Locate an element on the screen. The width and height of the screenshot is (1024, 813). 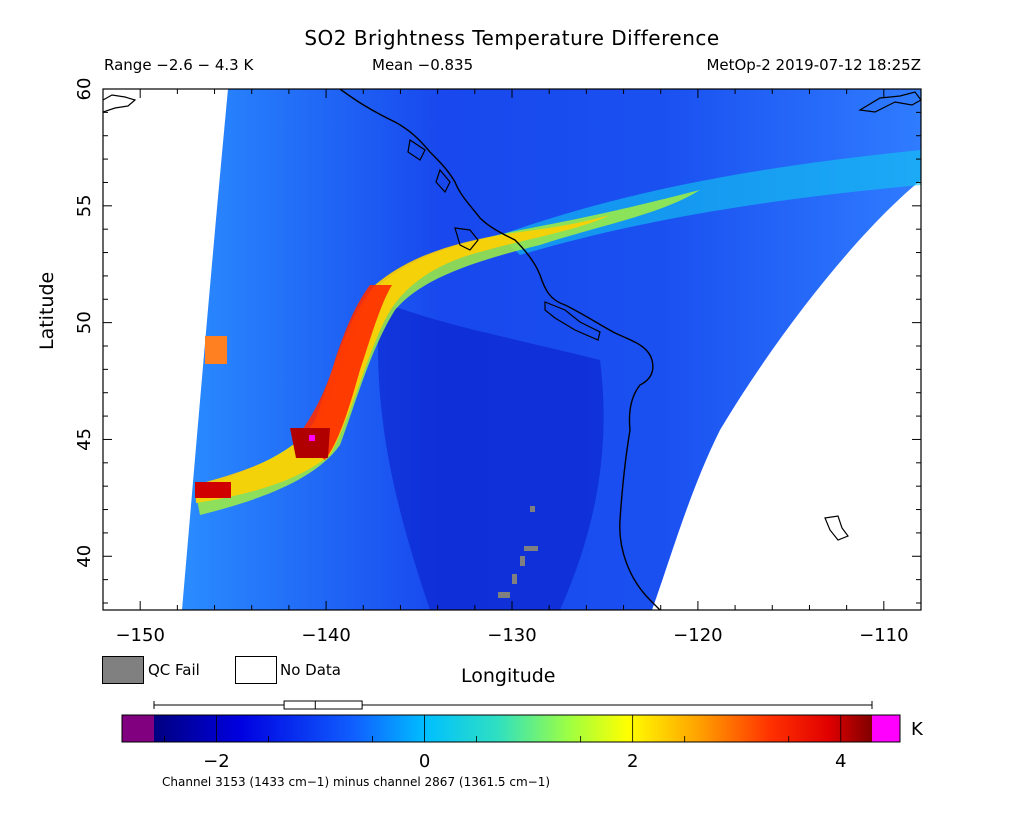
x-tick-label: −140 is located at coordinates (325, 635).